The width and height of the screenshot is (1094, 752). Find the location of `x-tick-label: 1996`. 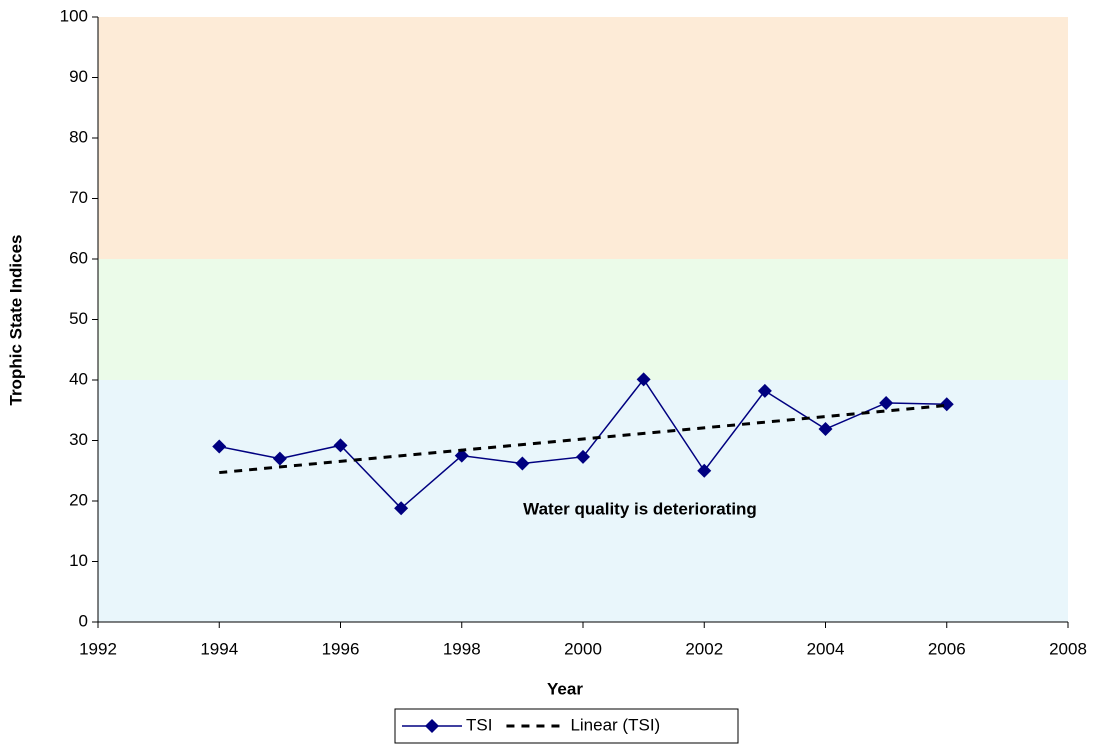

x-tick-label: 1996 is located at coordinates (341, 648).